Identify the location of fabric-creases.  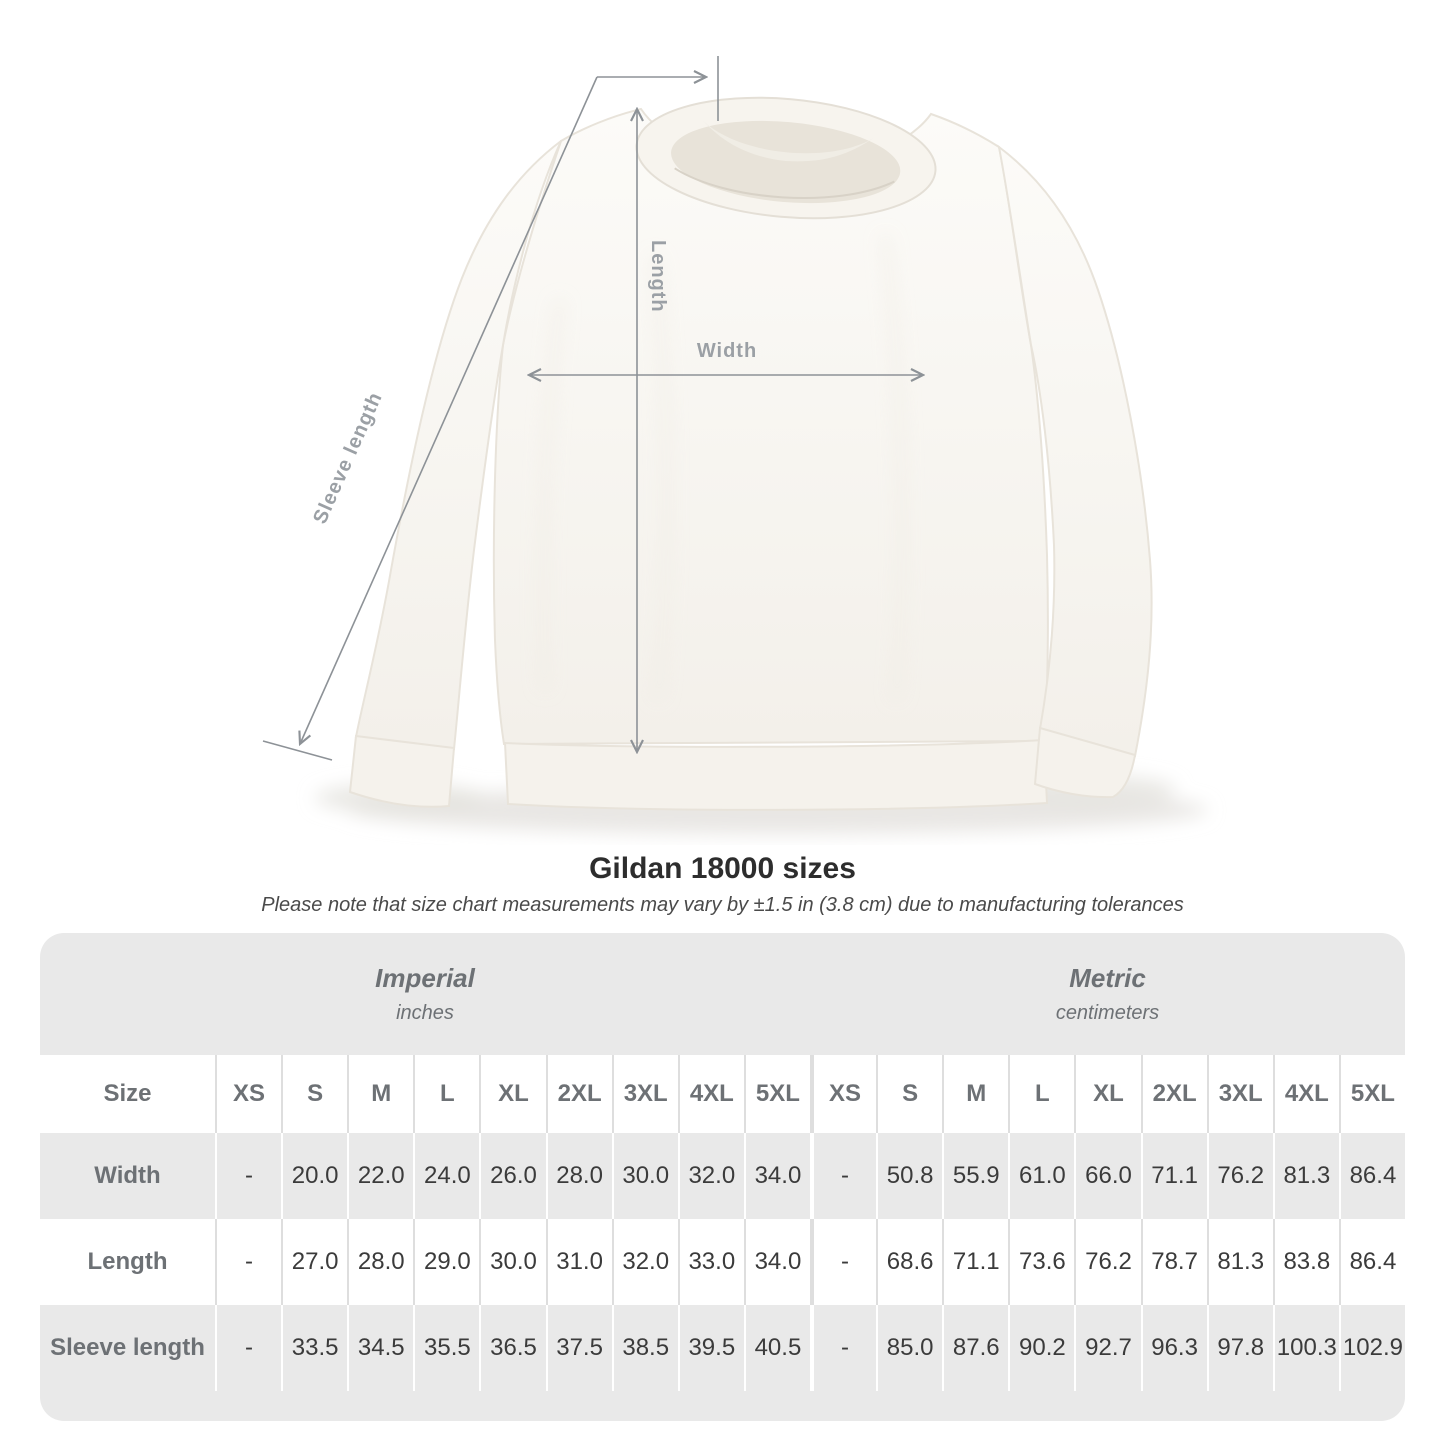
(722, 467).